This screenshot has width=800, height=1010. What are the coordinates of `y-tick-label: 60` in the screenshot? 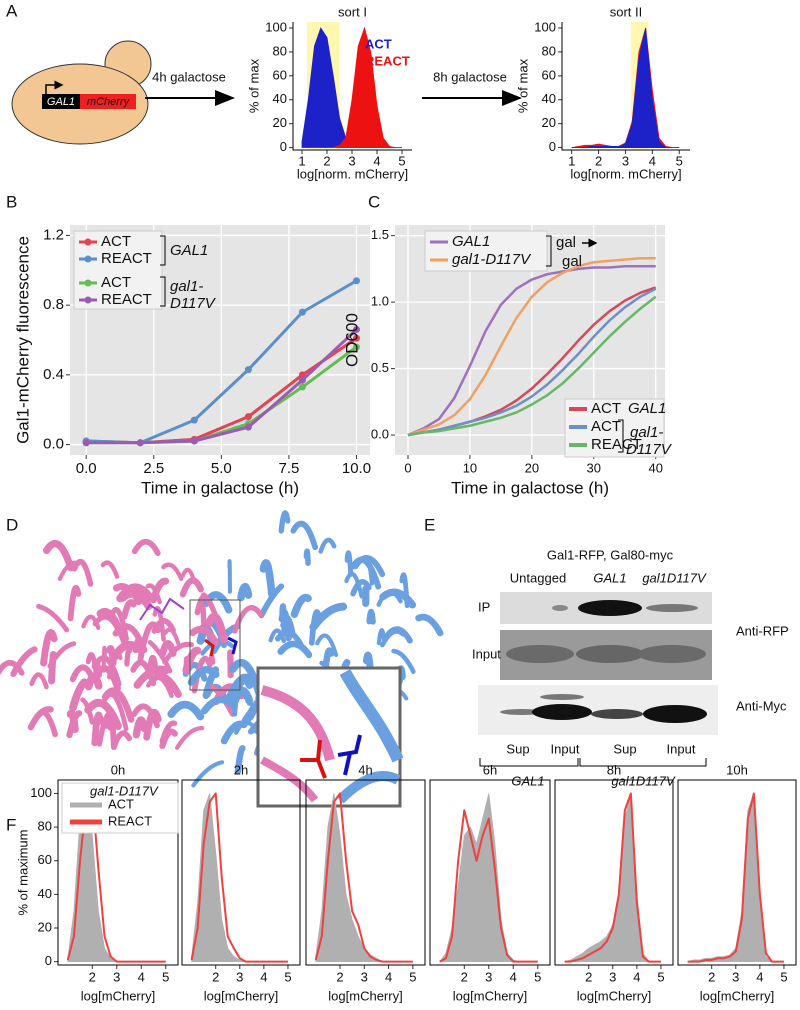 It's located at (280, 74).